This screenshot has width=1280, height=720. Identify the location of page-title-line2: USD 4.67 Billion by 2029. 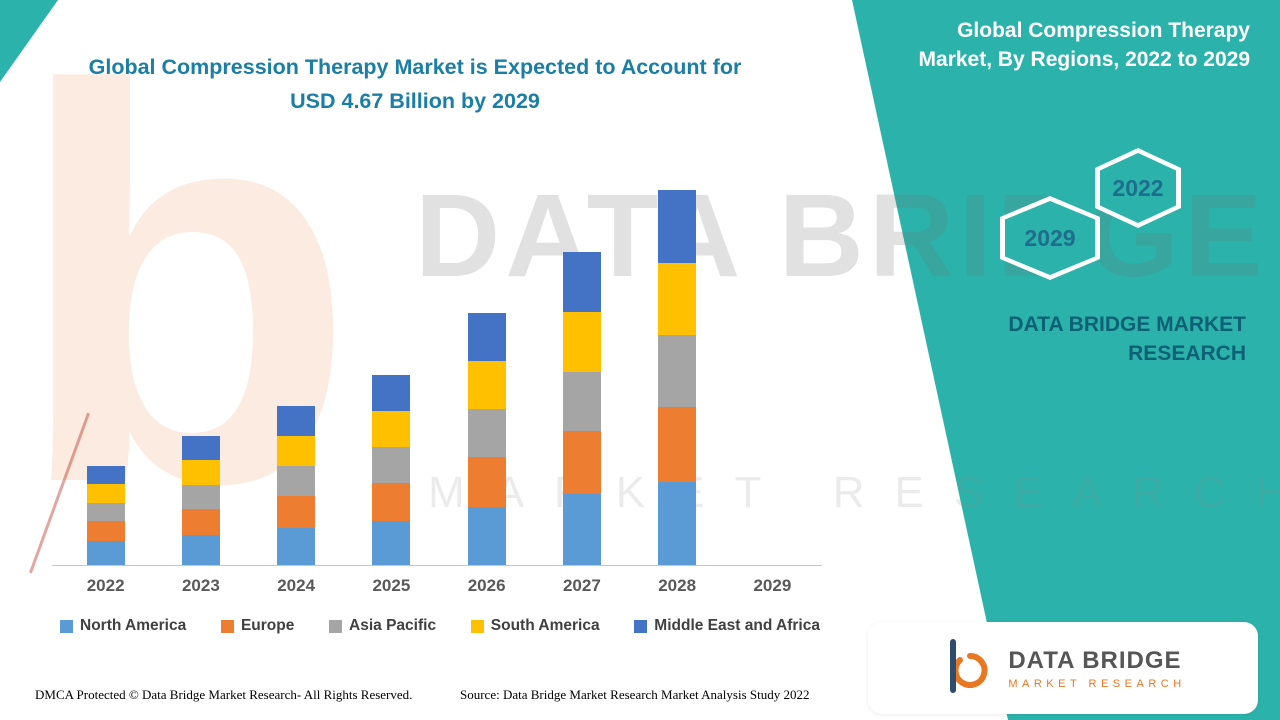
(415, 101).